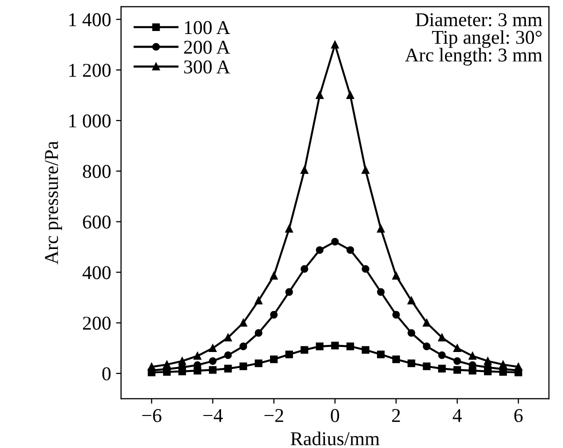 The height and width of the screenshot is (448, 563). I want to click on x-tick-label: 2, so click(396, 415).